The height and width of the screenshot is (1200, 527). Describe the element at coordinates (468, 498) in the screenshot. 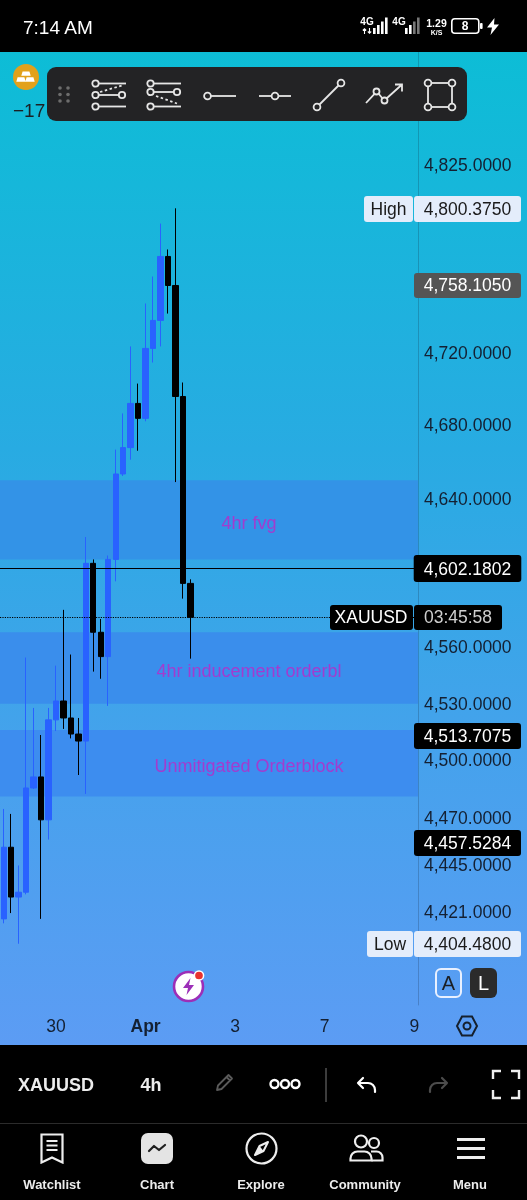

I see `y-tick-label: 4,640.0000` at that location.